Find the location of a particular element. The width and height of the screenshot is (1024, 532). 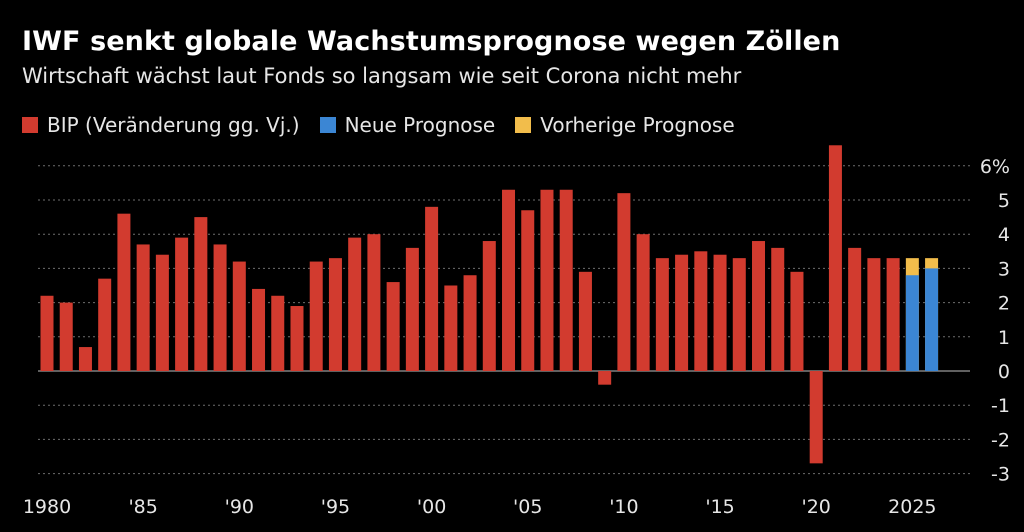

y-tick-label: 1 is located at coordinates (1004, 338).